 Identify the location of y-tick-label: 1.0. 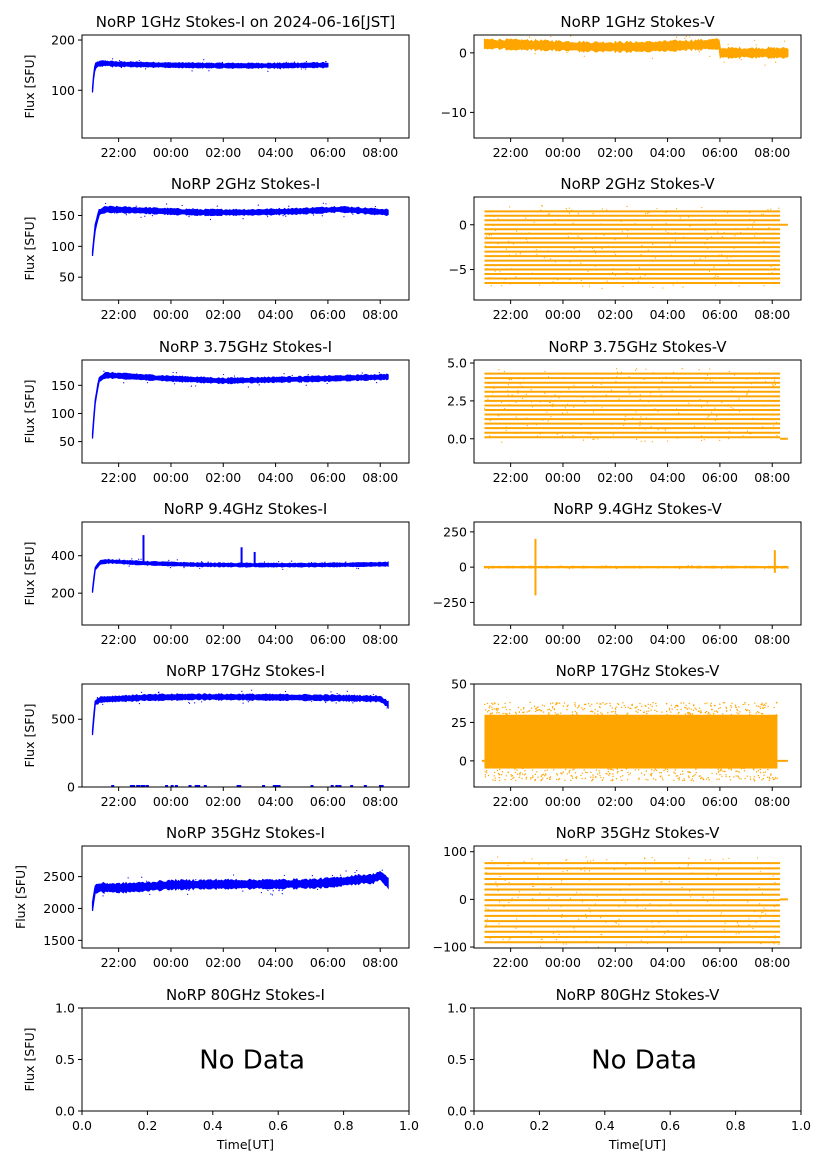
(457, 1008).